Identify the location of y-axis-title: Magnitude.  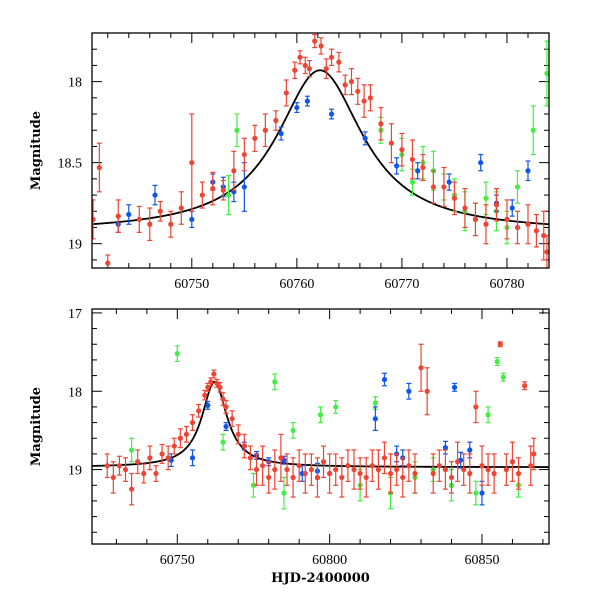
(36, 426).